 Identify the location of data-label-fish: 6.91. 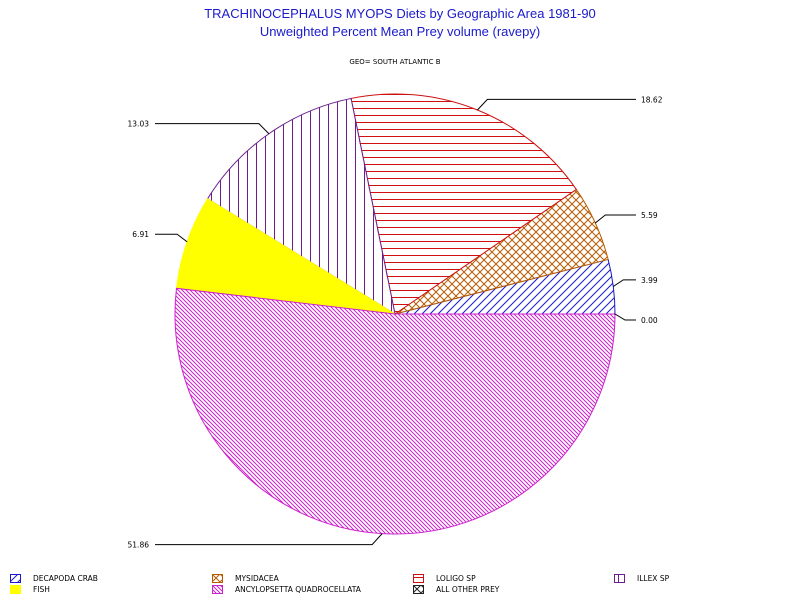
(140, 234).